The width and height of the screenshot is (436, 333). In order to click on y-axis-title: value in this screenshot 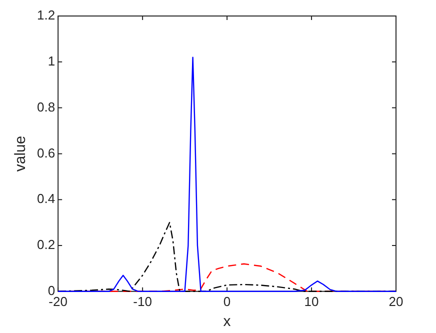, I will do `click(21, 154)`.